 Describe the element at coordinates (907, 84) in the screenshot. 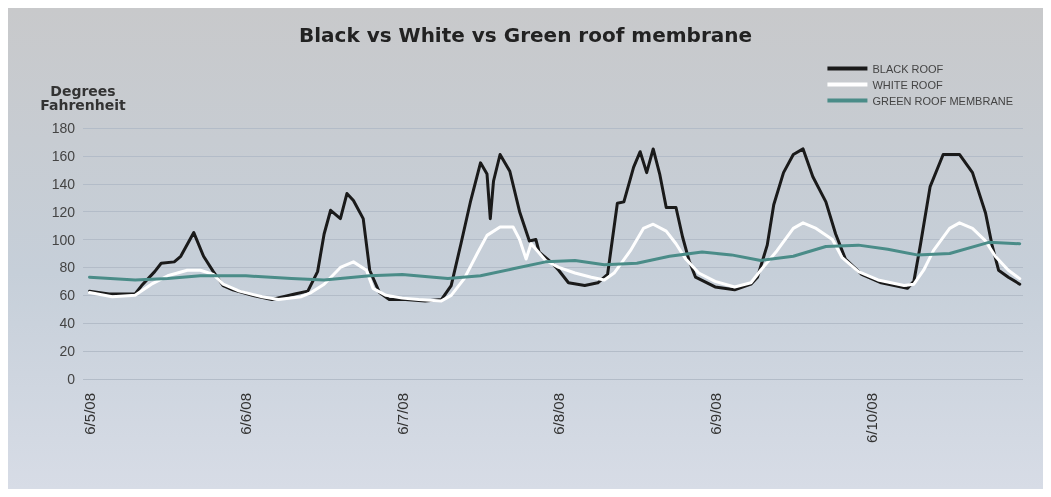

I see `legend-label: WHITE ROOF` at that location.